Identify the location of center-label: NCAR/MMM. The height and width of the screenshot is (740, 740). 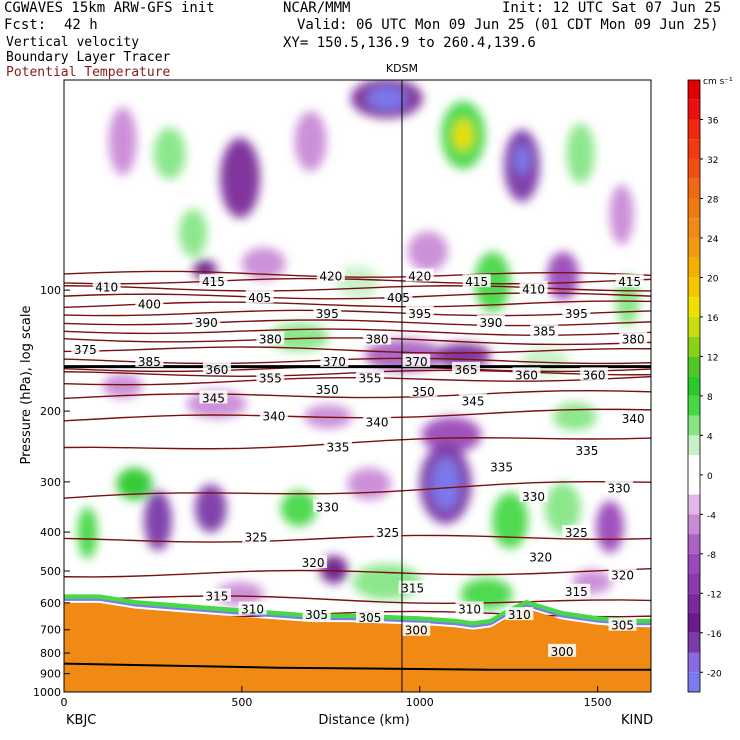
(317, 8).